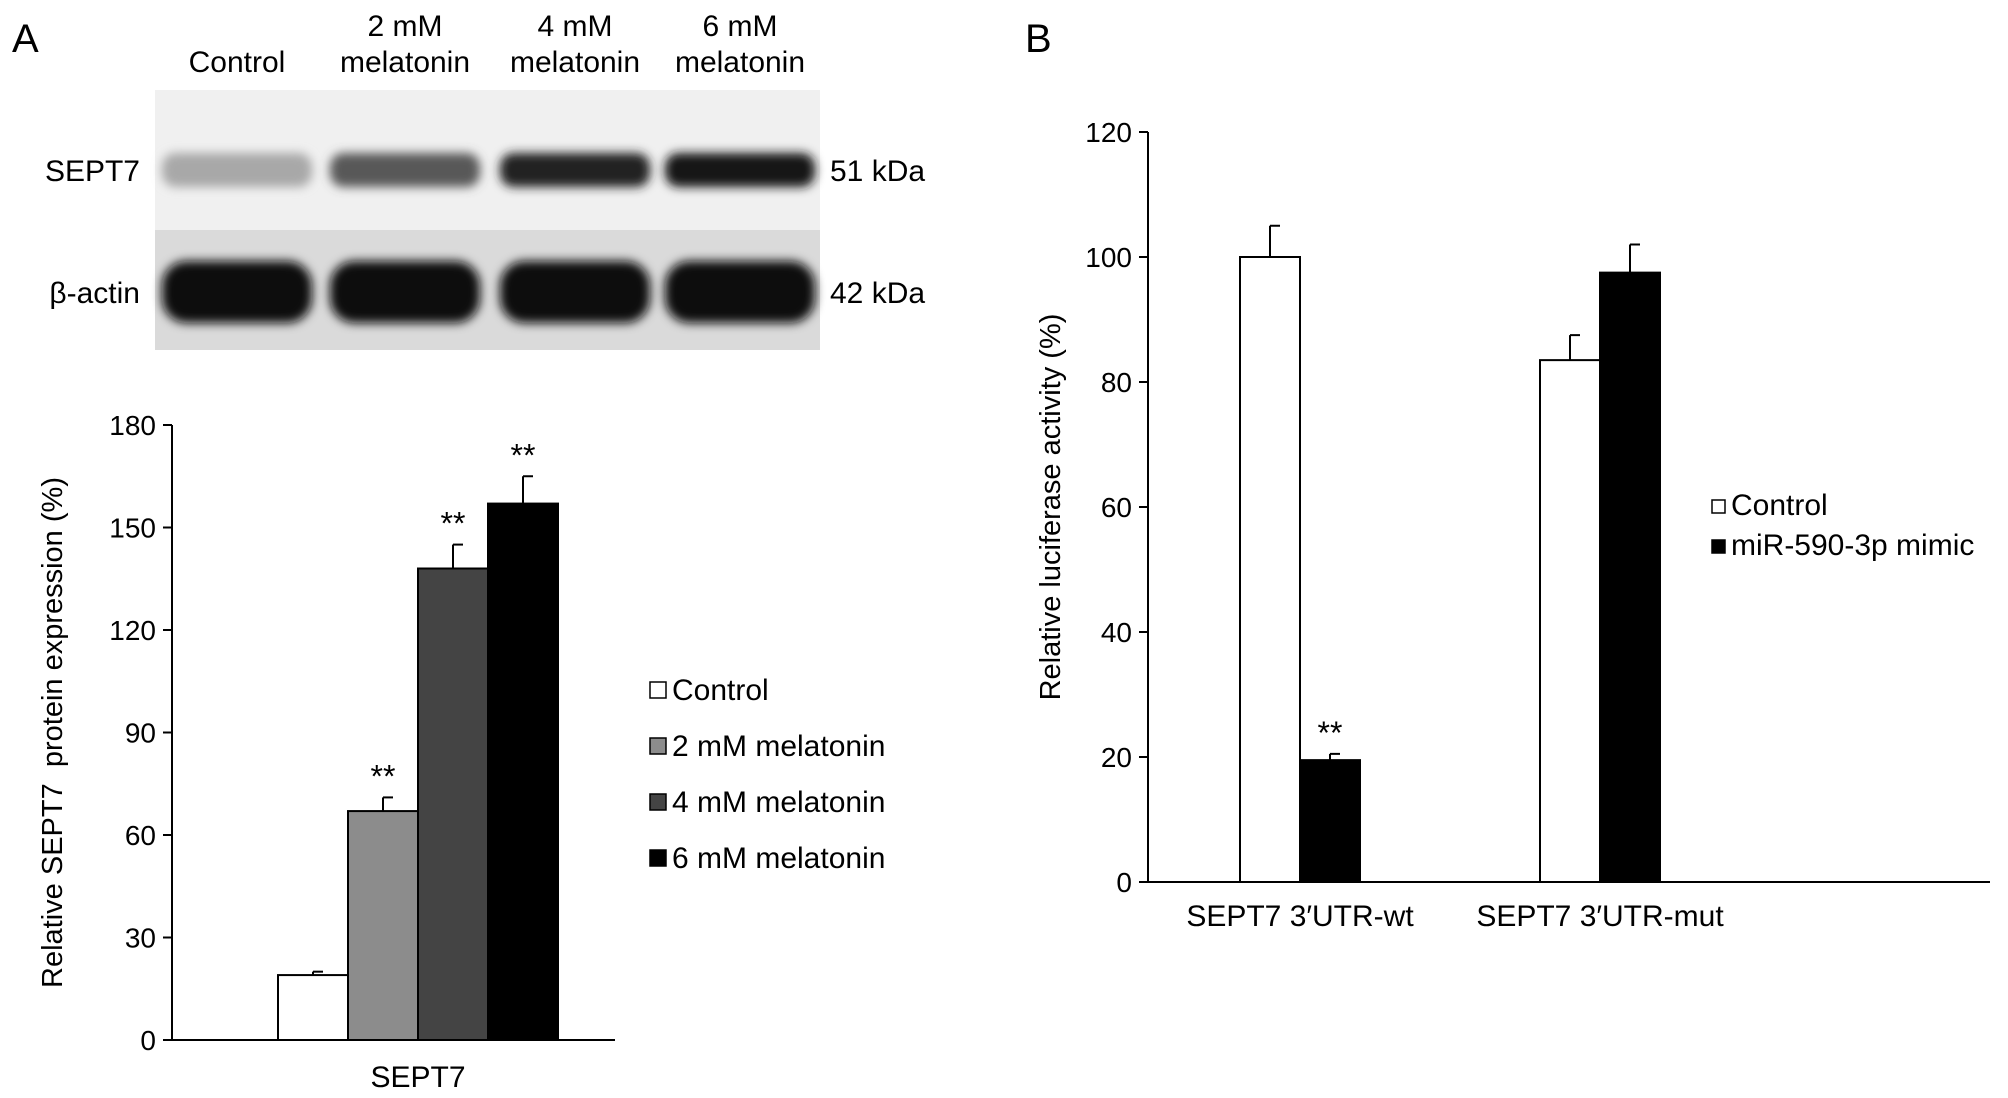 This screenshot has width=2008, height=1098. What do you see at coordinates (1300, 916) in the screenshot?
I see `x-category-label: SEPT7 3′UTR-wt` at bounding box center [1300, 916].